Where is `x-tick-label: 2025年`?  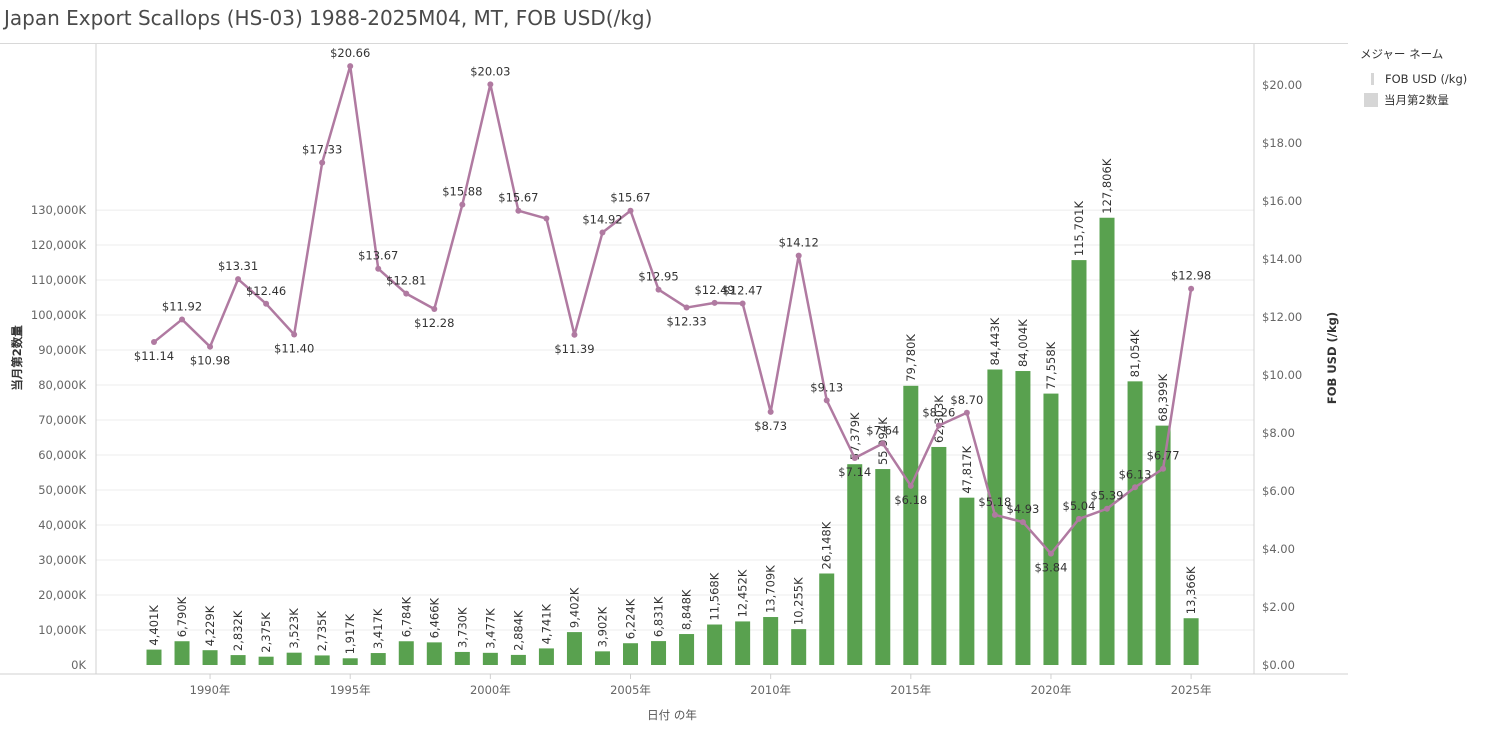
x-tick-label: 2025年 is located at coordinates (1191, 690).